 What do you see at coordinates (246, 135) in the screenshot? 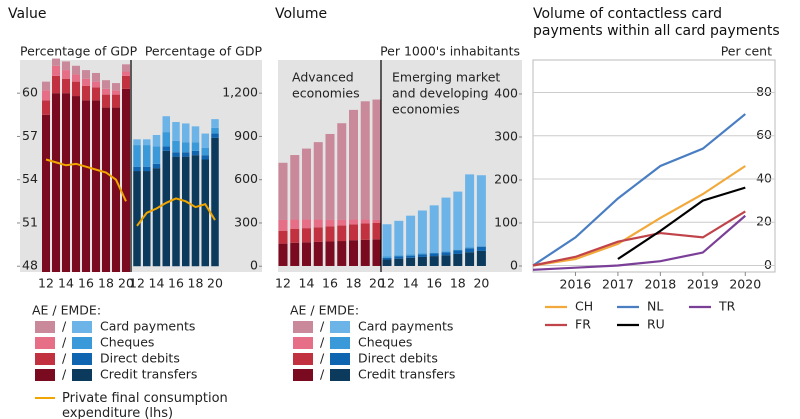
I see `y-tick-label: 900` at bounding box center [246, 135].